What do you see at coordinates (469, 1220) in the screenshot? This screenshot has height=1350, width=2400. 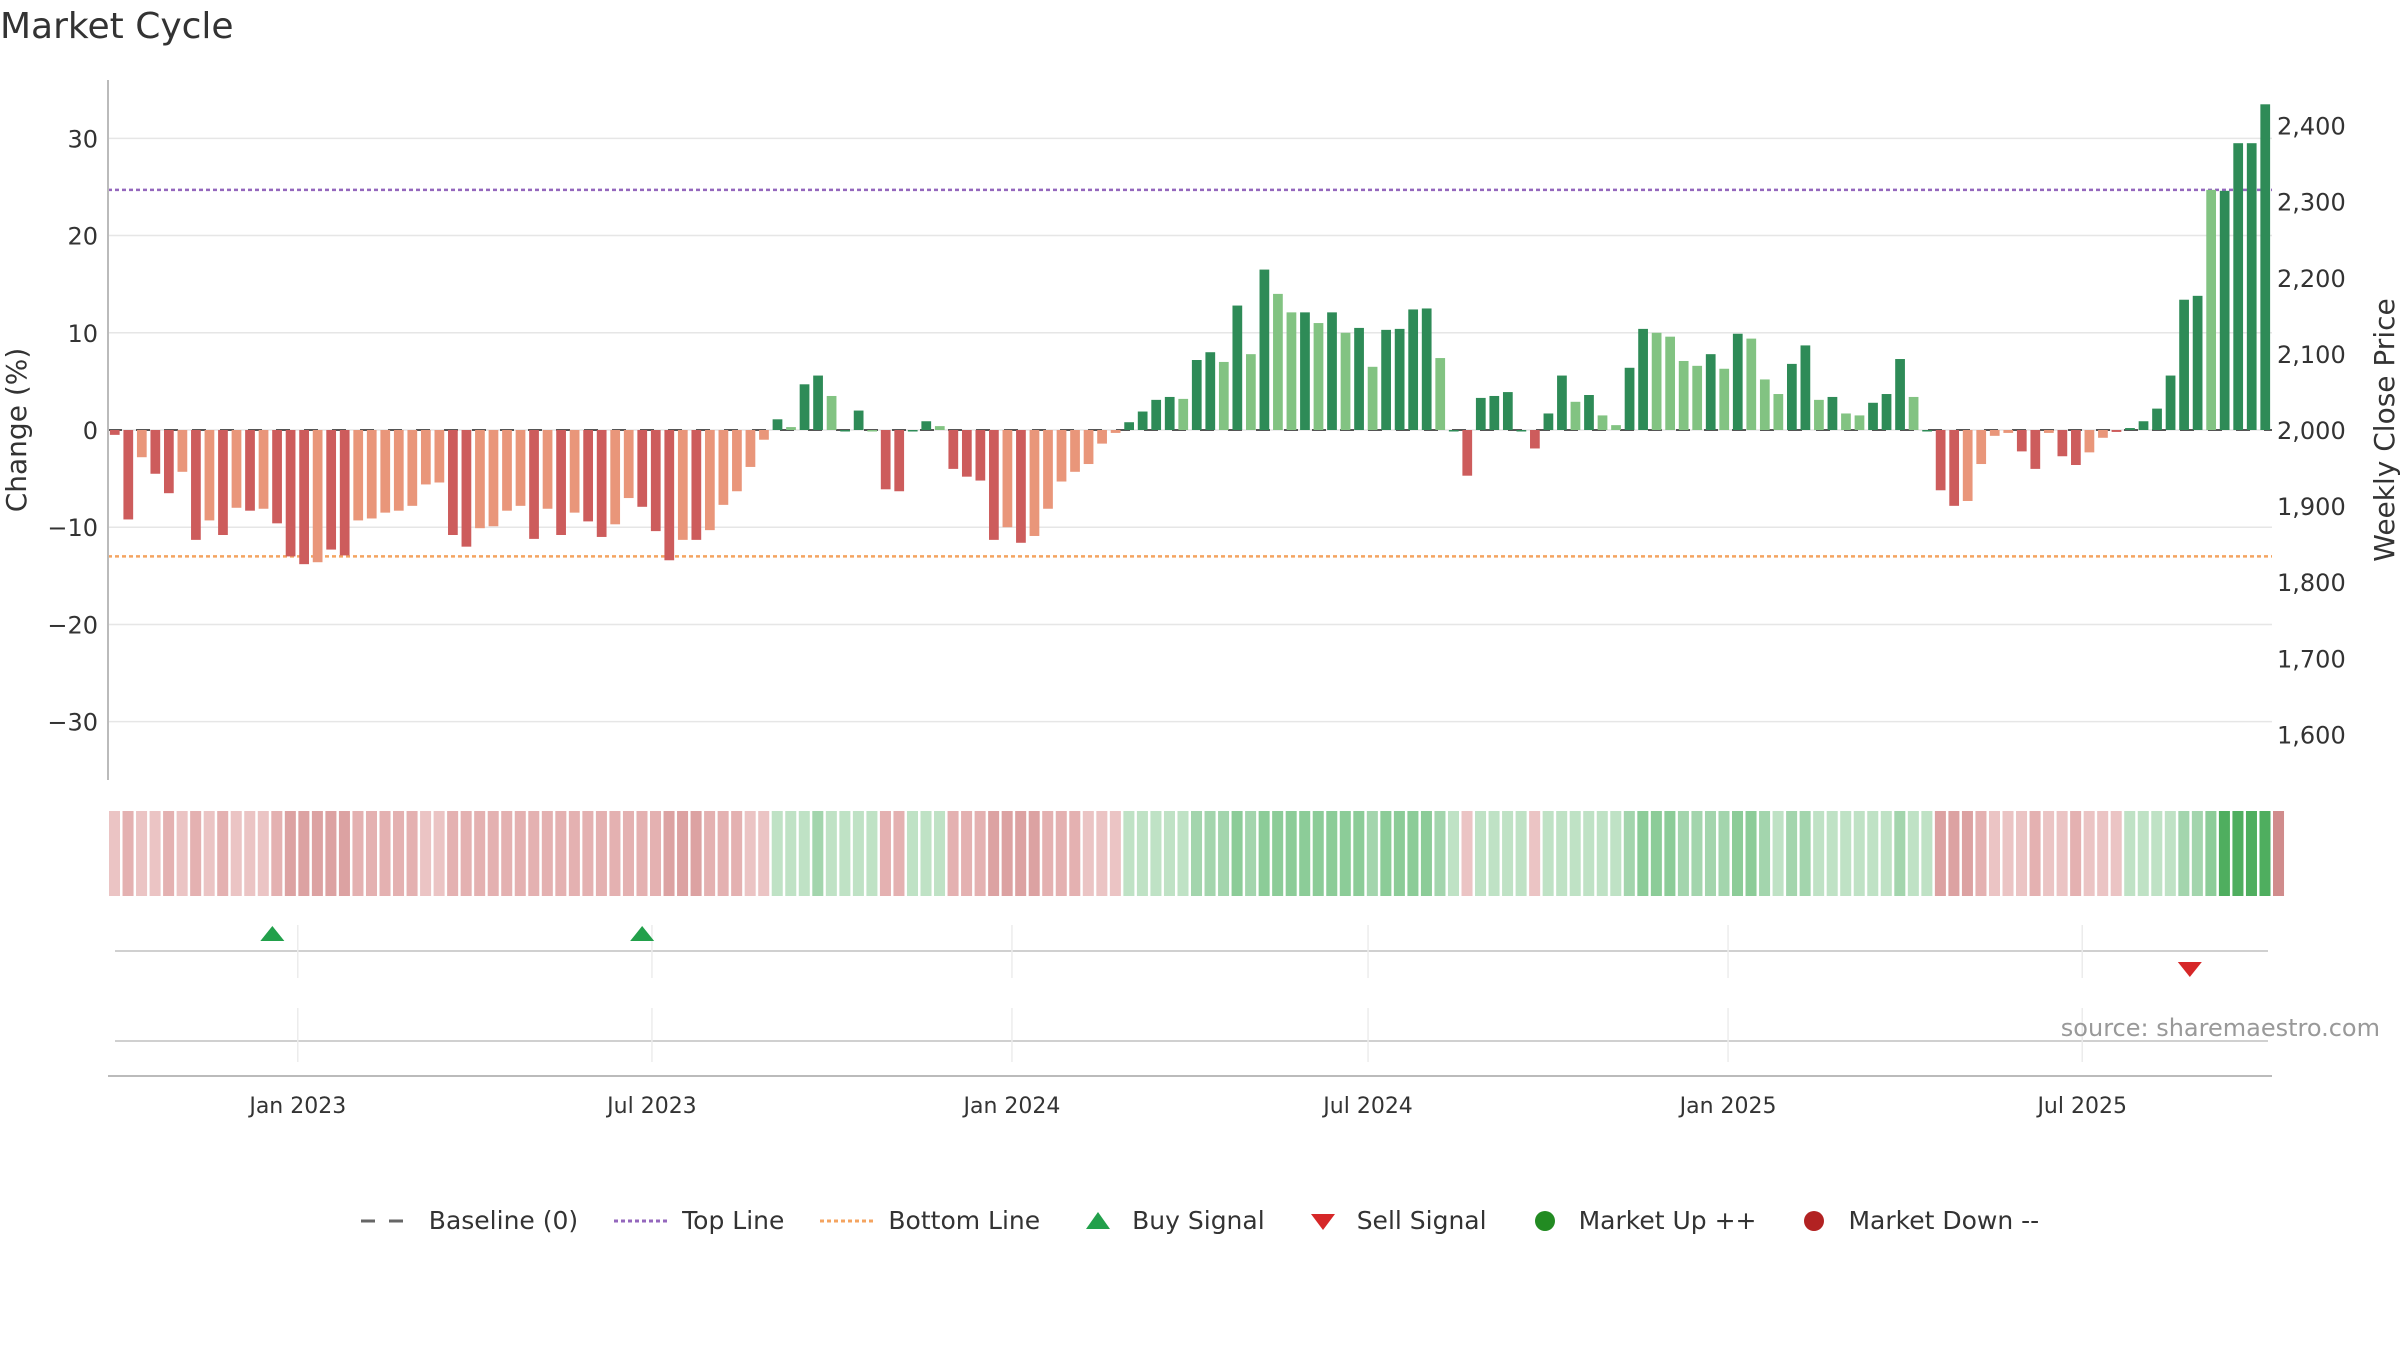 I see `legend-baseline: Baseline (0)` at bounding box center [469, 1220].